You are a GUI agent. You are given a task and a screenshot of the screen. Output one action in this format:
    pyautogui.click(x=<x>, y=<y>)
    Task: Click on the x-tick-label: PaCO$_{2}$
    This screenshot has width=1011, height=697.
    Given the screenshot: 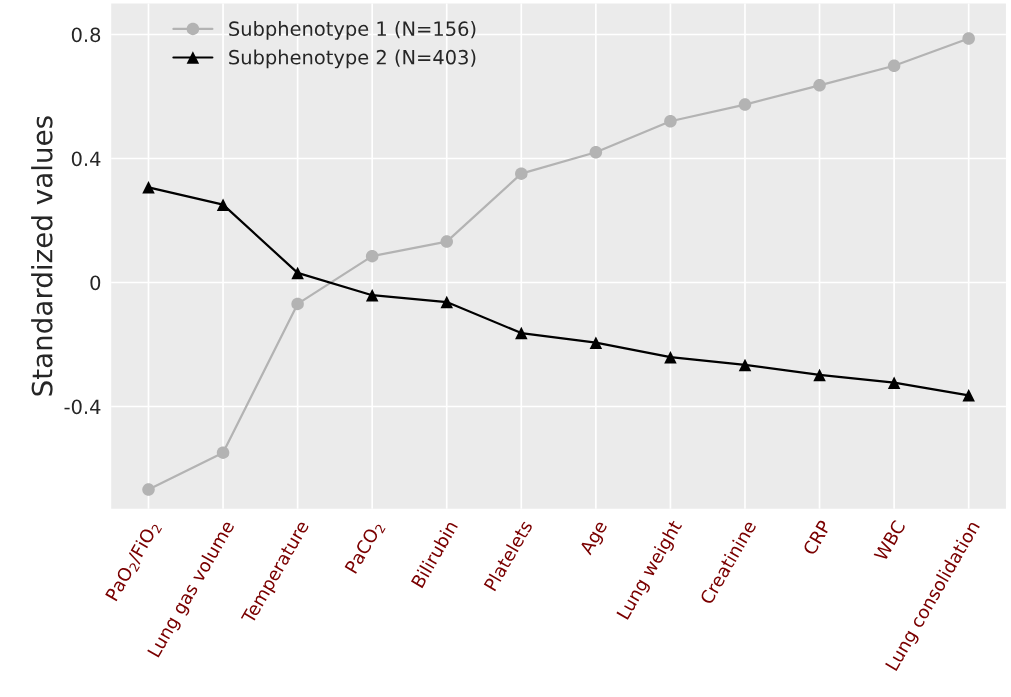 What is the action you would take?
    pyautogui.click(x=365, y=548)
    